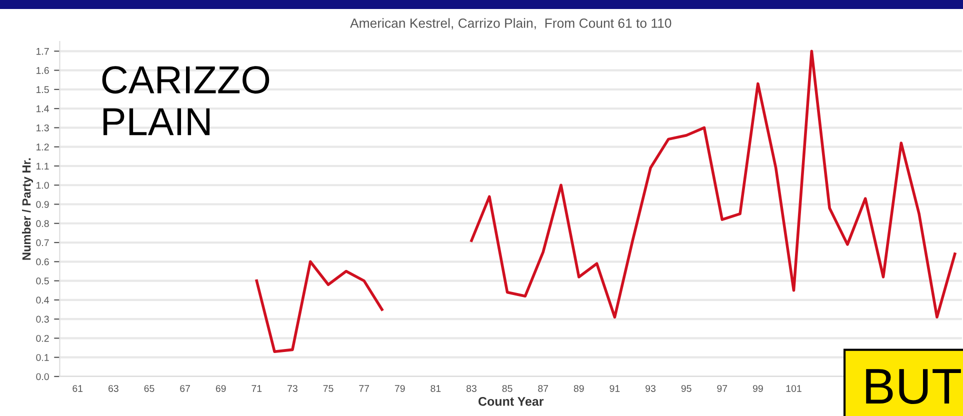 This screenshot has height=416, width=963. Describe the element at coordinates (113, 388) in the screenshot. I see `x-tick-label: 63` at that location.